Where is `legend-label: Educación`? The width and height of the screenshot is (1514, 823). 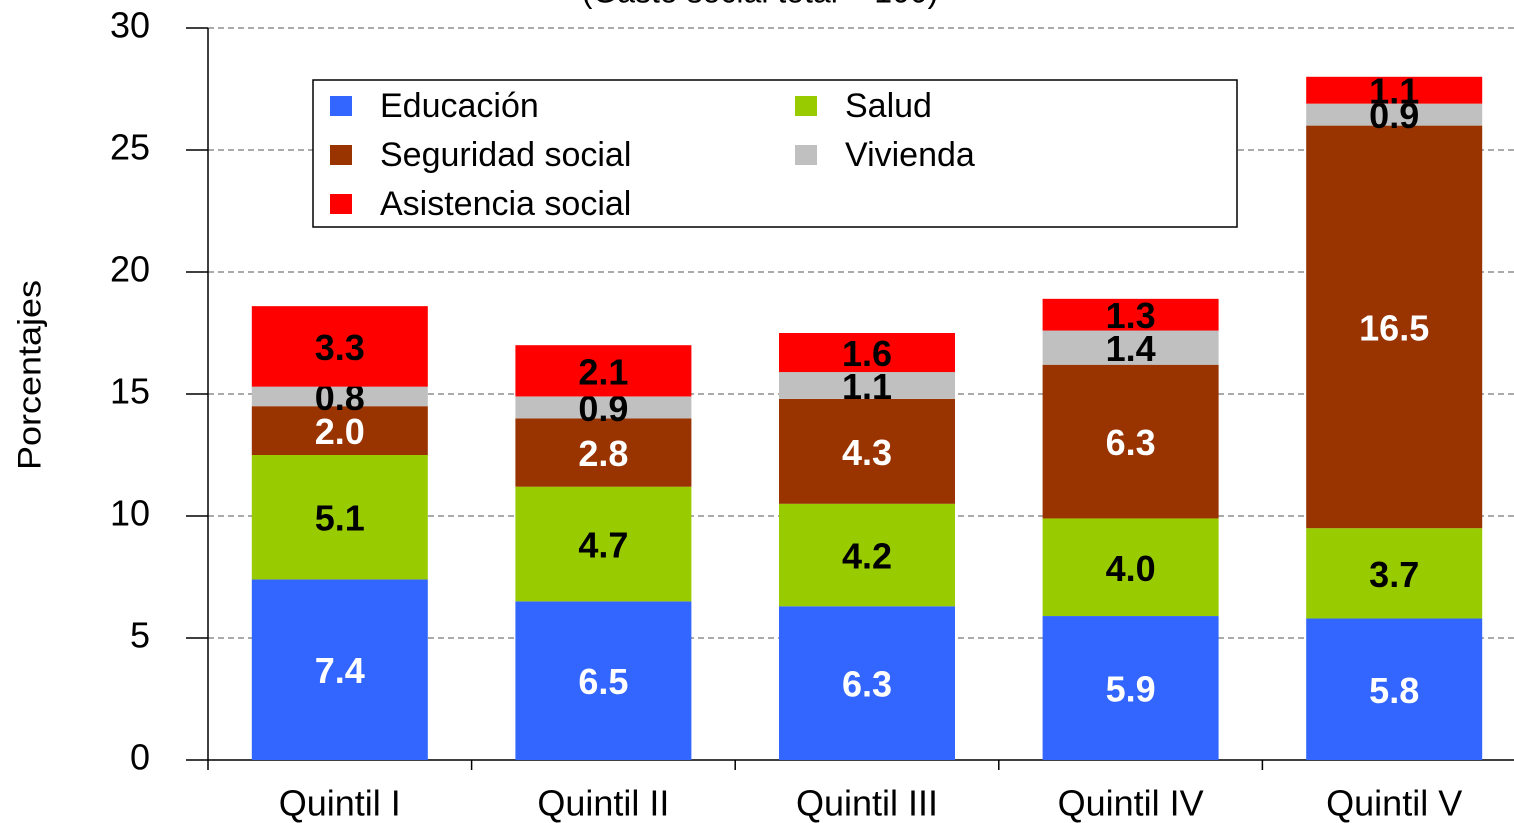 legend-label: Educación is located at coordinates (459, 106).